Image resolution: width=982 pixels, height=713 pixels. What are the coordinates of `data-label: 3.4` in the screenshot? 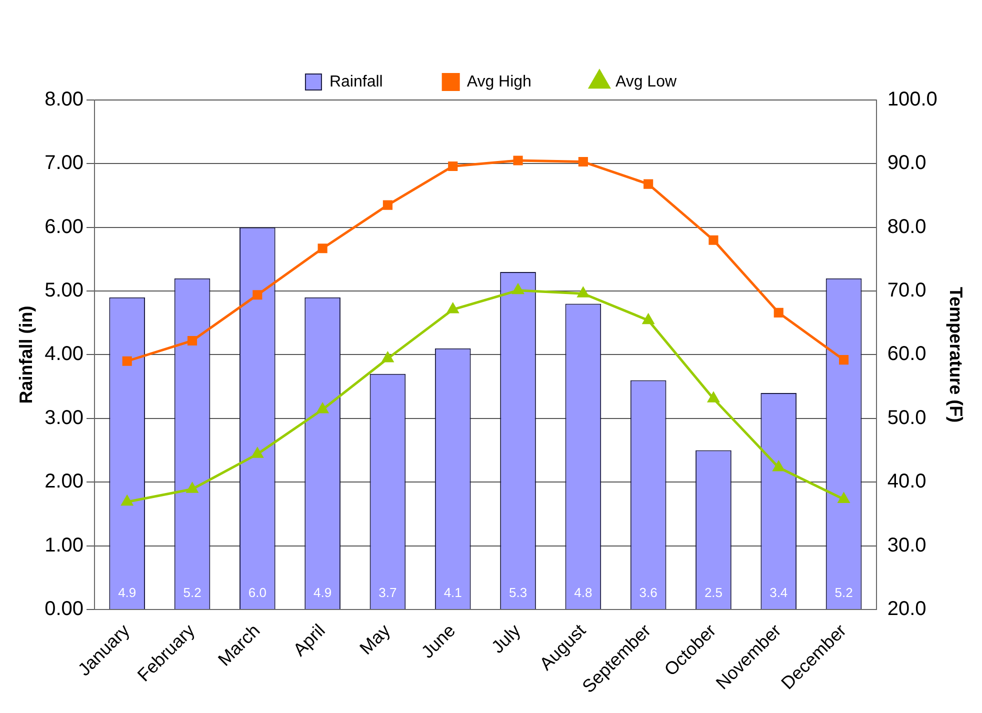 It's located at (779, 592).